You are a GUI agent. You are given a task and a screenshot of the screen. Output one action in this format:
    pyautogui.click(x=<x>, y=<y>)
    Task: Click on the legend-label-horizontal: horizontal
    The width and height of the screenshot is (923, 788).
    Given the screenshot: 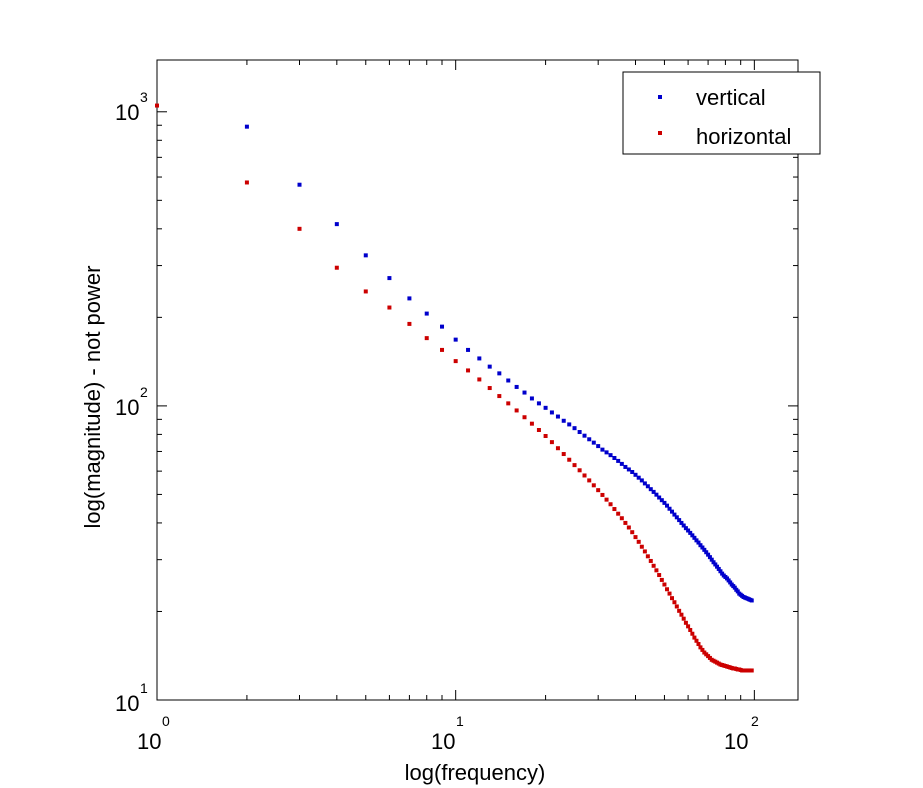 What is the action you would take?
    pyautogui.click(x=743, y=136)
    